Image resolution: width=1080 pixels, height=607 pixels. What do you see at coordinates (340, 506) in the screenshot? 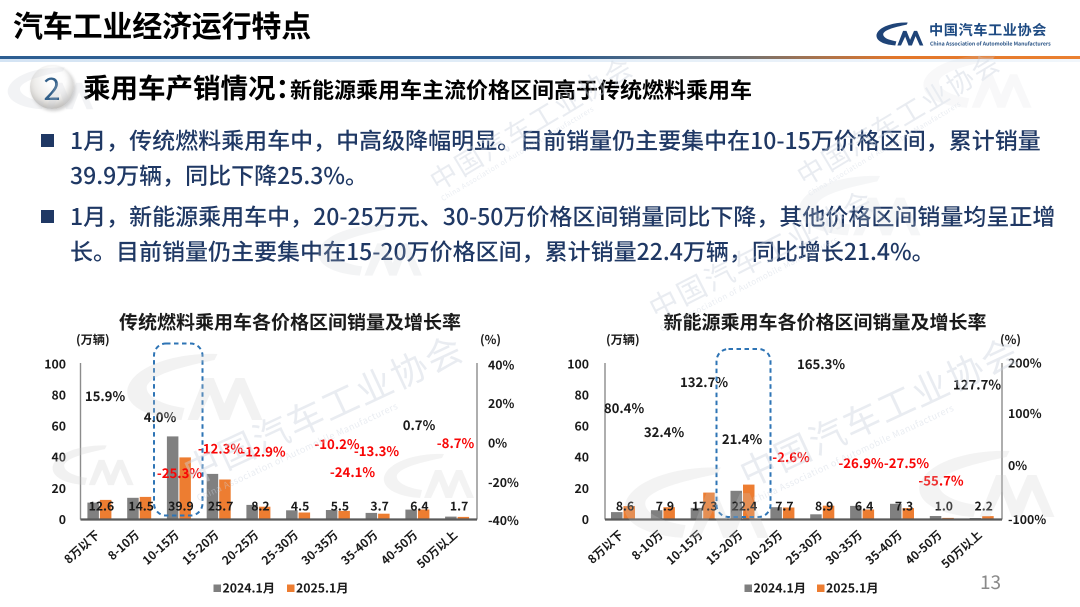
I see `svg-text: 5.5` at bounding box center [340, 506].